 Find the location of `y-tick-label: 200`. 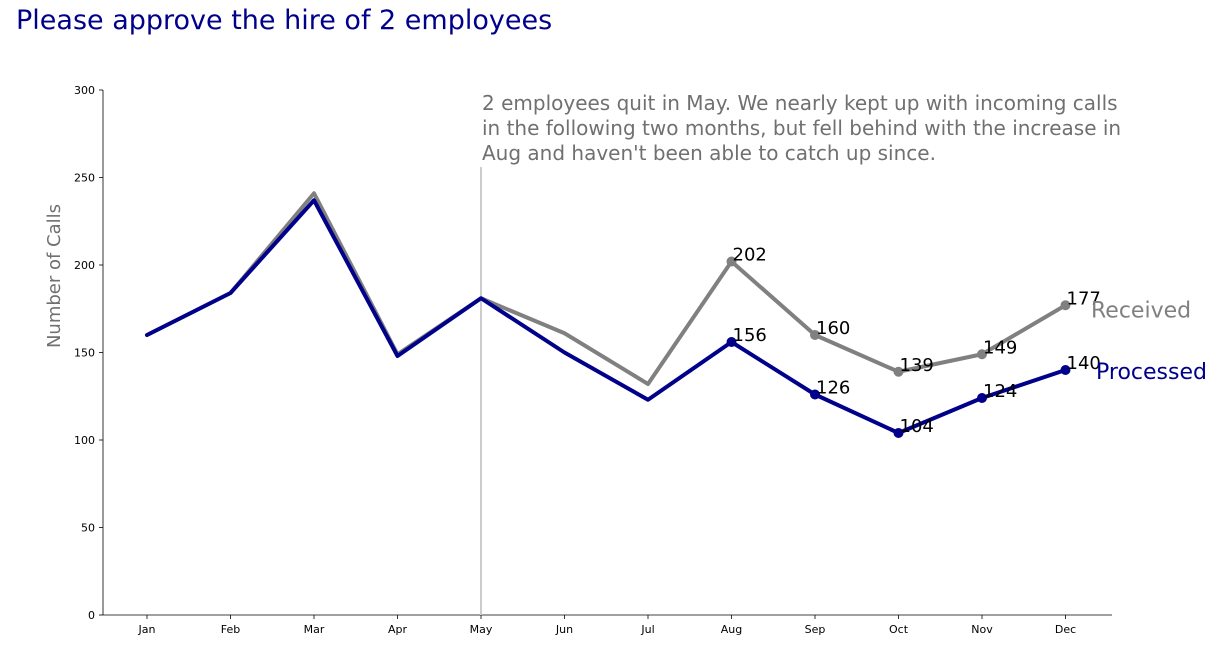

y-tick-label: 200 is located at coordinates (84, 265).